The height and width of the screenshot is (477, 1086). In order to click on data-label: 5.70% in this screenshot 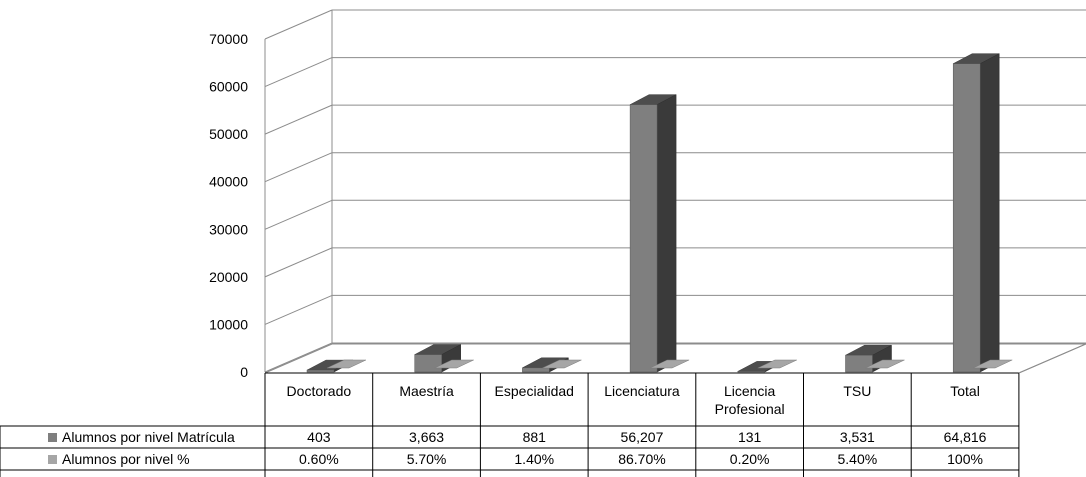, I will do `click(427, 459)`.